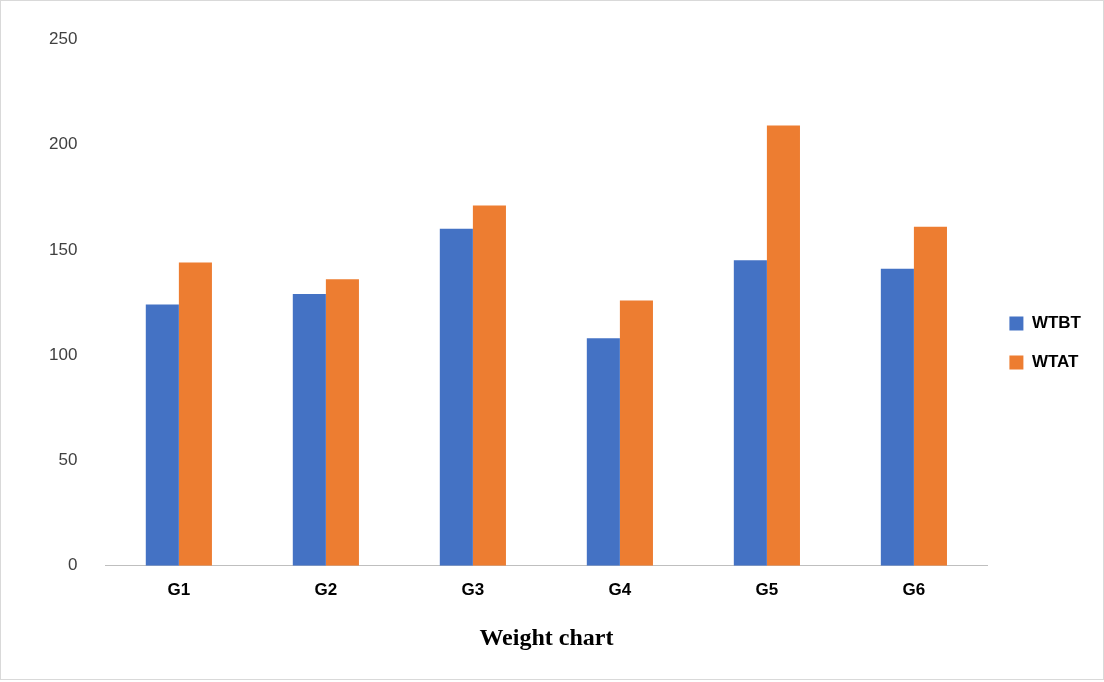  What do you see at coordinates (767, 589) in the screenshot?
I see `x-tick-label: G5` at bounding box center [767, 589].